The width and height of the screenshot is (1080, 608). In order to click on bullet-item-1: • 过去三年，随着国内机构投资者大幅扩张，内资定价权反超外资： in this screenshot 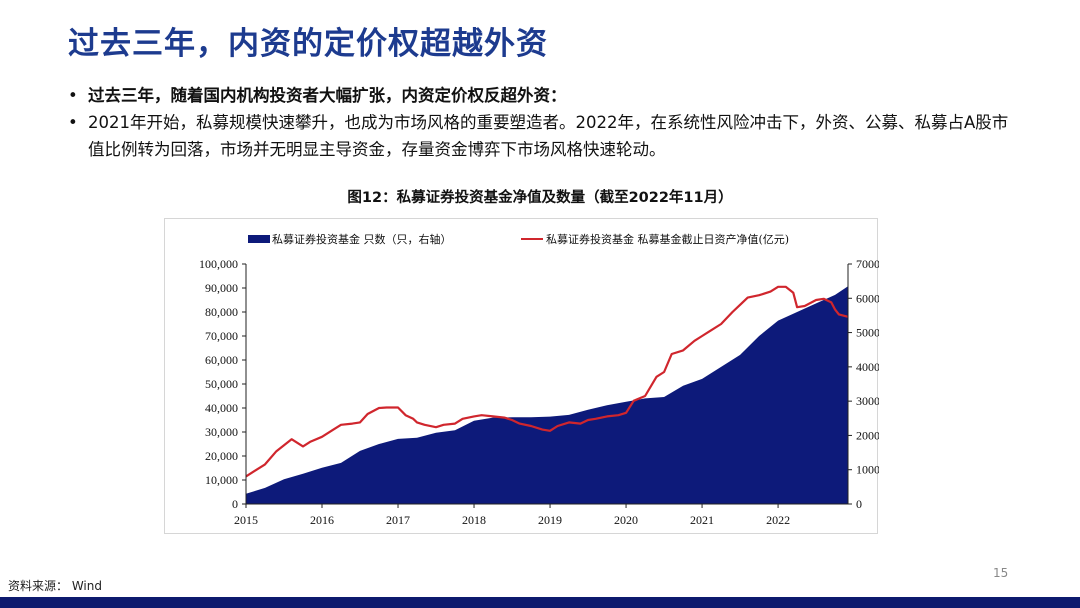, I will do `click(542, 95)`.